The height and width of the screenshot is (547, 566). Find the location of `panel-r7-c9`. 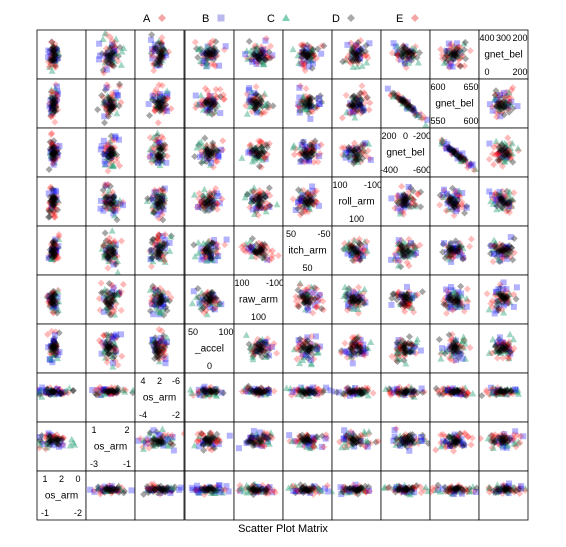

panel-r7-c9 is located at coordinates (454, 348).